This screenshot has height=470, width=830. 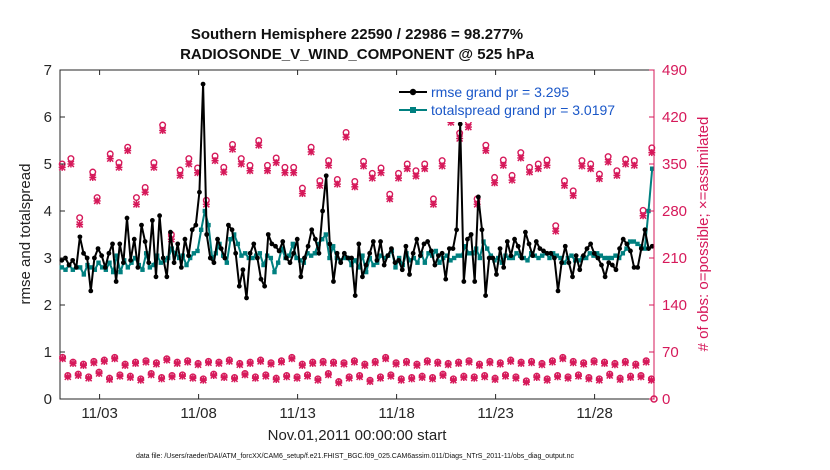 What do you see at coordinates (674, 164) in the screenshot?
I see `right-tick-label: 350` at bounding box center [674, 164].